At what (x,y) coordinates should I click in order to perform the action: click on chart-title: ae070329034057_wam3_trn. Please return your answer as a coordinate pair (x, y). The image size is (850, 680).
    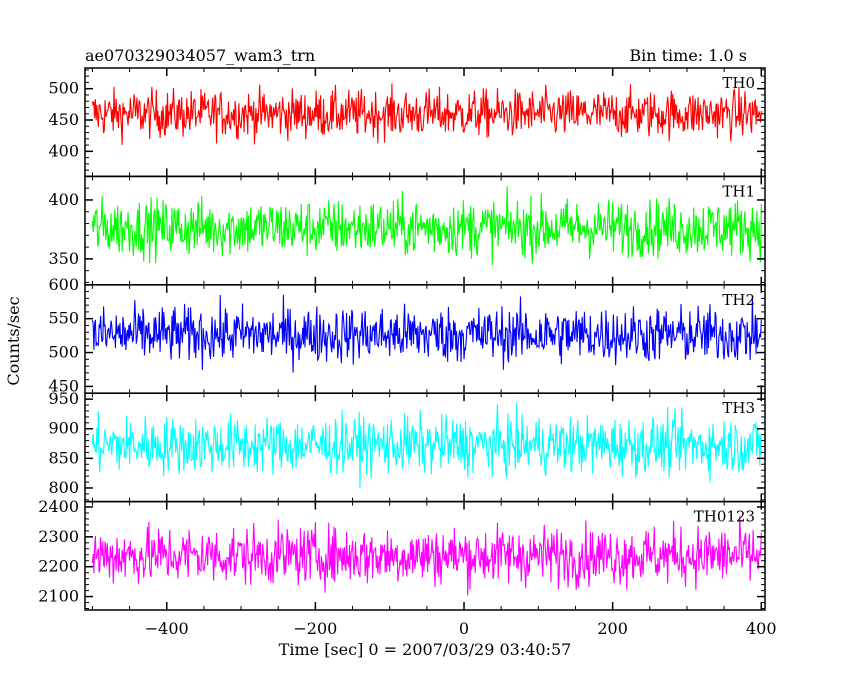
    Looking at the image, I should click on (200, 55).